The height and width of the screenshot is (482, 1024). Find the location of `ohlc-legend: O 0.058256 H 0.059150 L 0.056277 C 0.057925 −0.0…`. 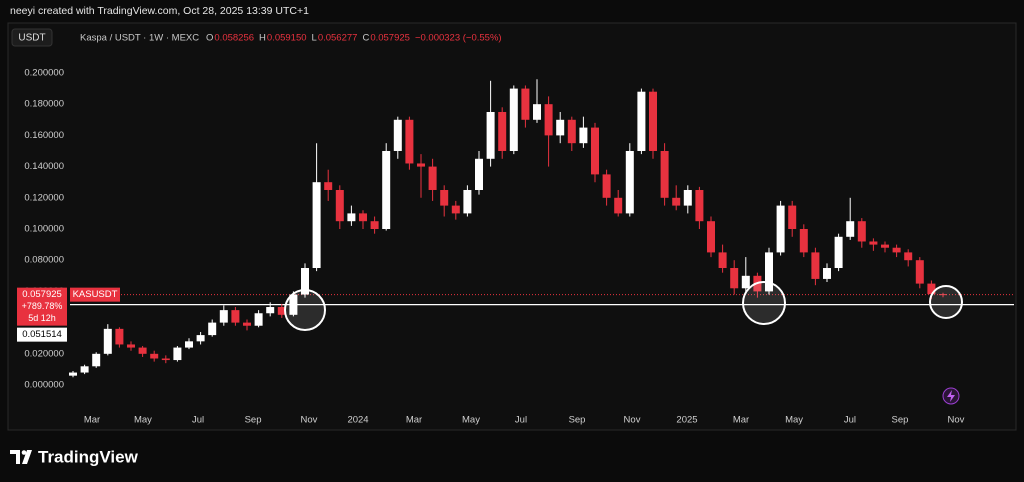

ohlc-legend: O 0.058256 H 0.059150 L 0.056277 C 0.057925 −0.0… is located at coordinates (354, 38).